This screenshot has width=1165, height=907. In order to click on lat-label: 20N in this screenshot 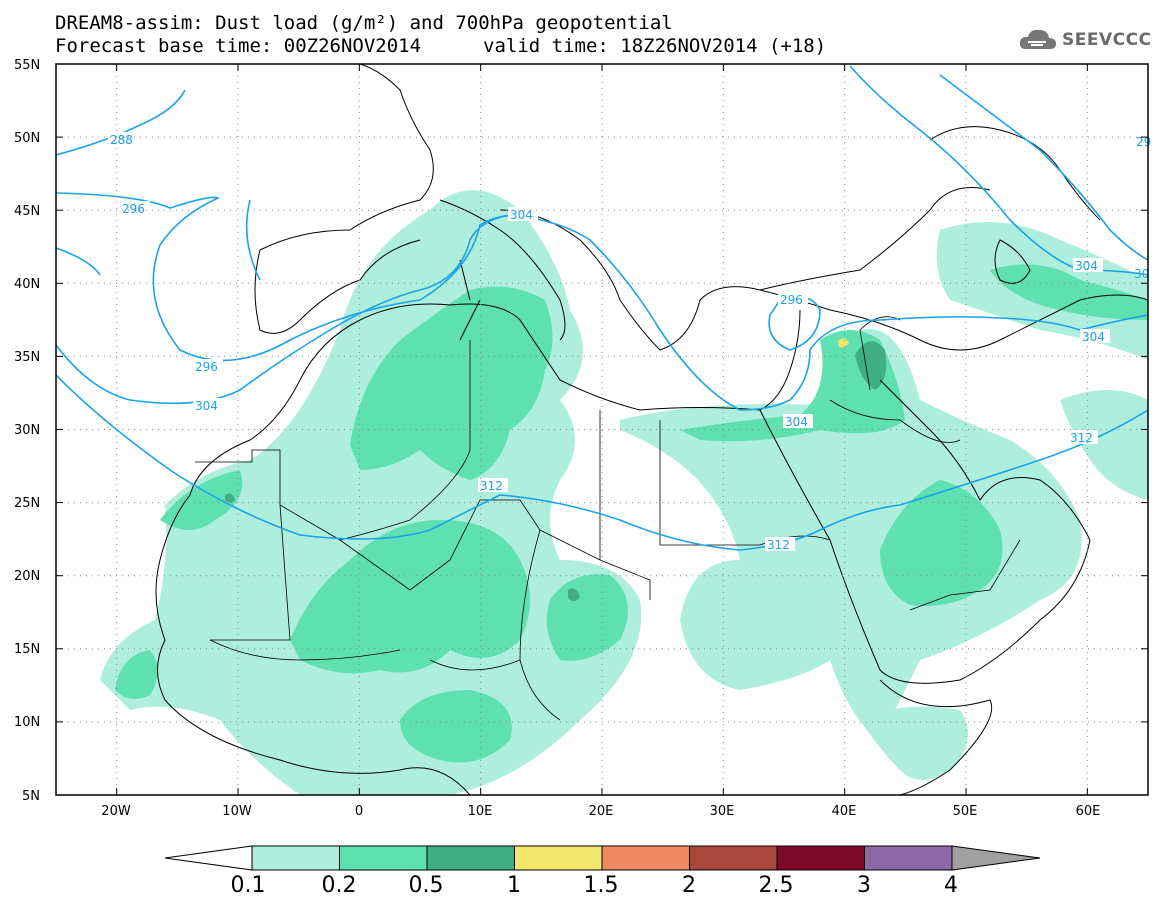, I will do `click(27, 576)`.